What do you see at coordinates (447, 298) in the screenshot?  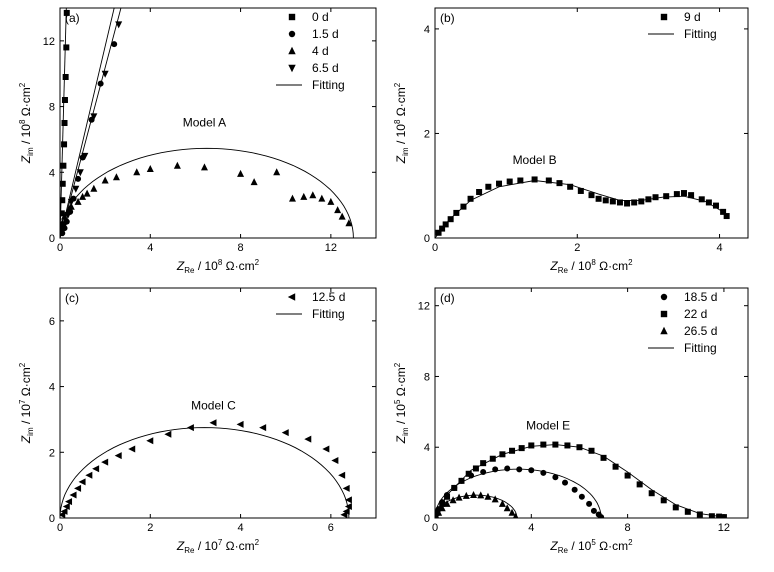 I see `panel-label: (d)` at bounding box center [447, 298].